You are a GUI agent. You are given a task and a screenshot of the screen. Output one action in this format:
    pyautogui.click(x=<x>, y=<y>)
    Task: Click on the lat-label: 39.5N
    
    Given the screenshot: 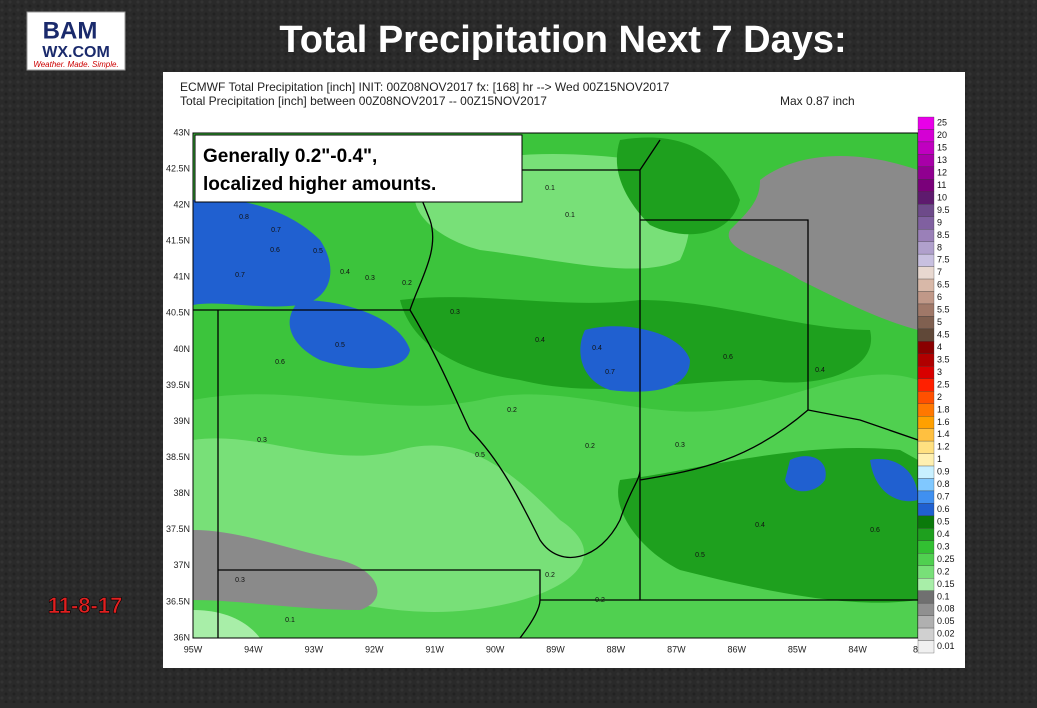 What is the action you would take?
    pyautogui.click(x=178, y=385)
    